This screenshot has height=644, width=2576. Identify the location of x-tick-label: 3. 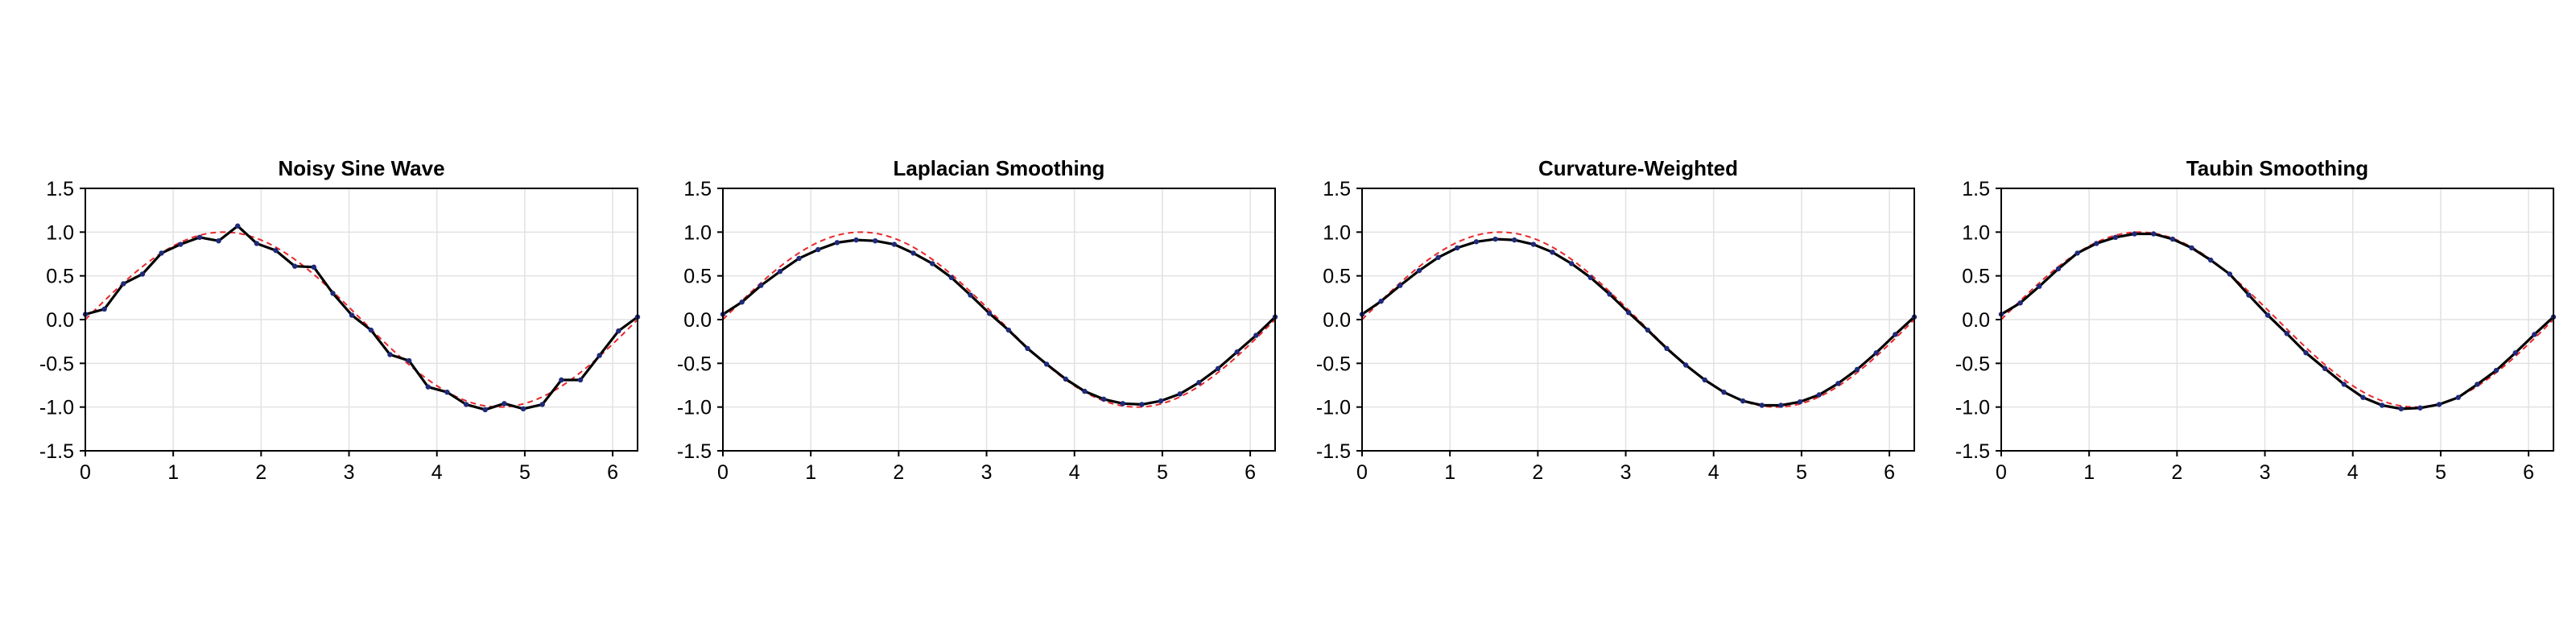
(349, 472).